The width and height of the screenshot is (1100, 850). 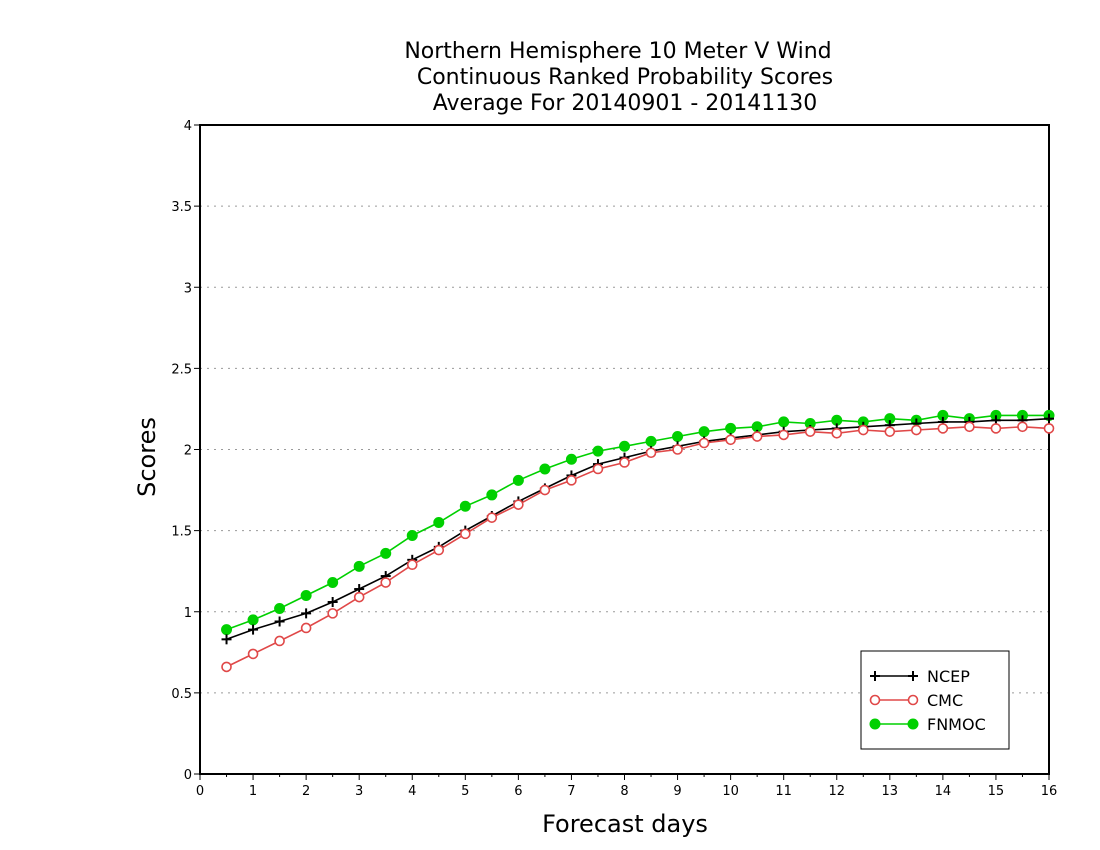 I want to click on x-tick-label: 14, so click(x=943, y=791).